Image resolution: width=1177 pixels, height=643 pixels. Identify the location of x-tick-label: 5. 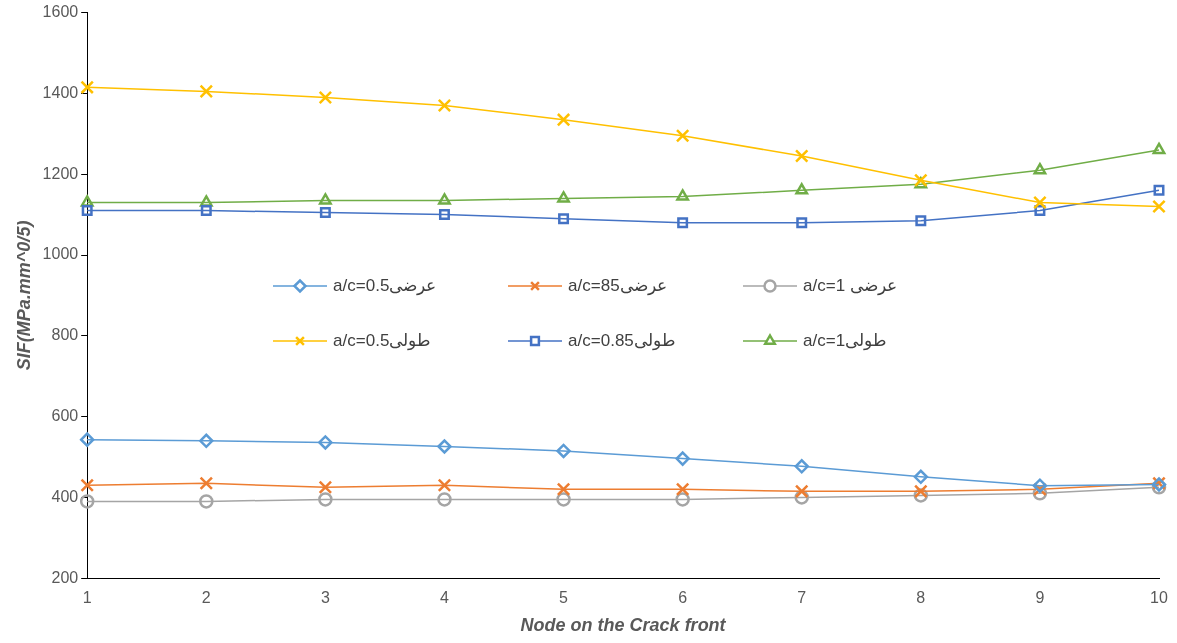
(564, 598).